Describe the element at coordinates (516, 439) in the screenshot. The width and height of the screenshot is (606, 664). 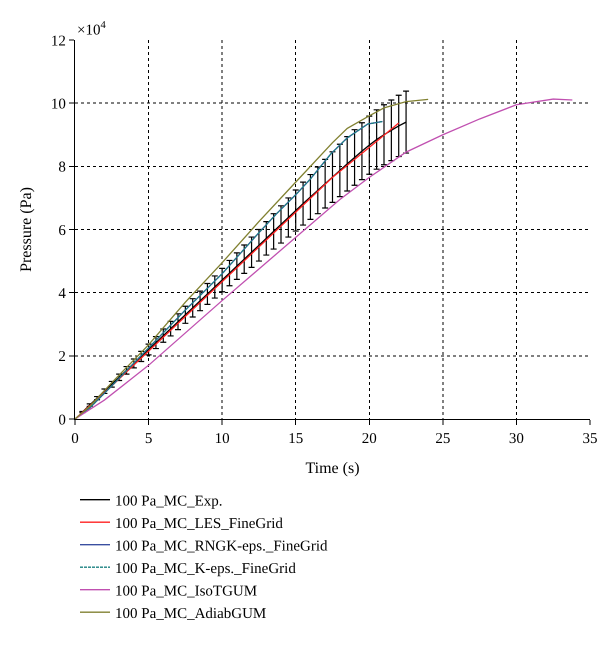
I see `x-tick-label: 30` at that location.